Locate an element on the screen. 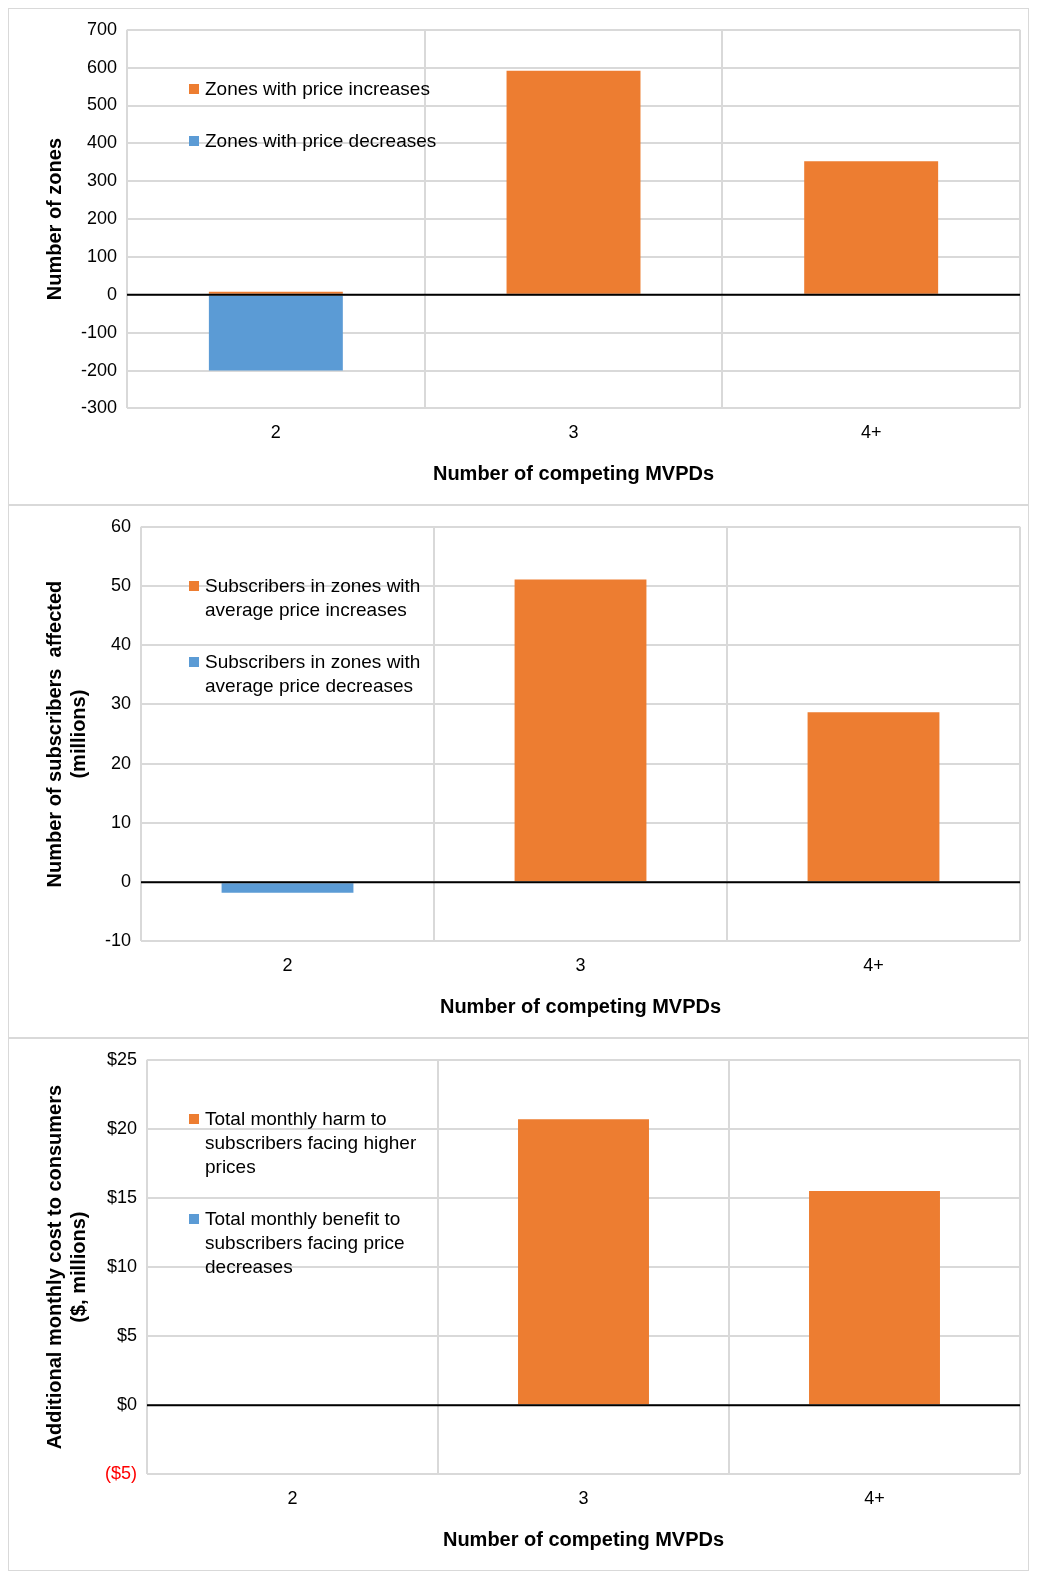 Image resolution: width=1039 pixels, height=1583 pixels. y-tick-label: $20 is located at coordinates (122, 1127).